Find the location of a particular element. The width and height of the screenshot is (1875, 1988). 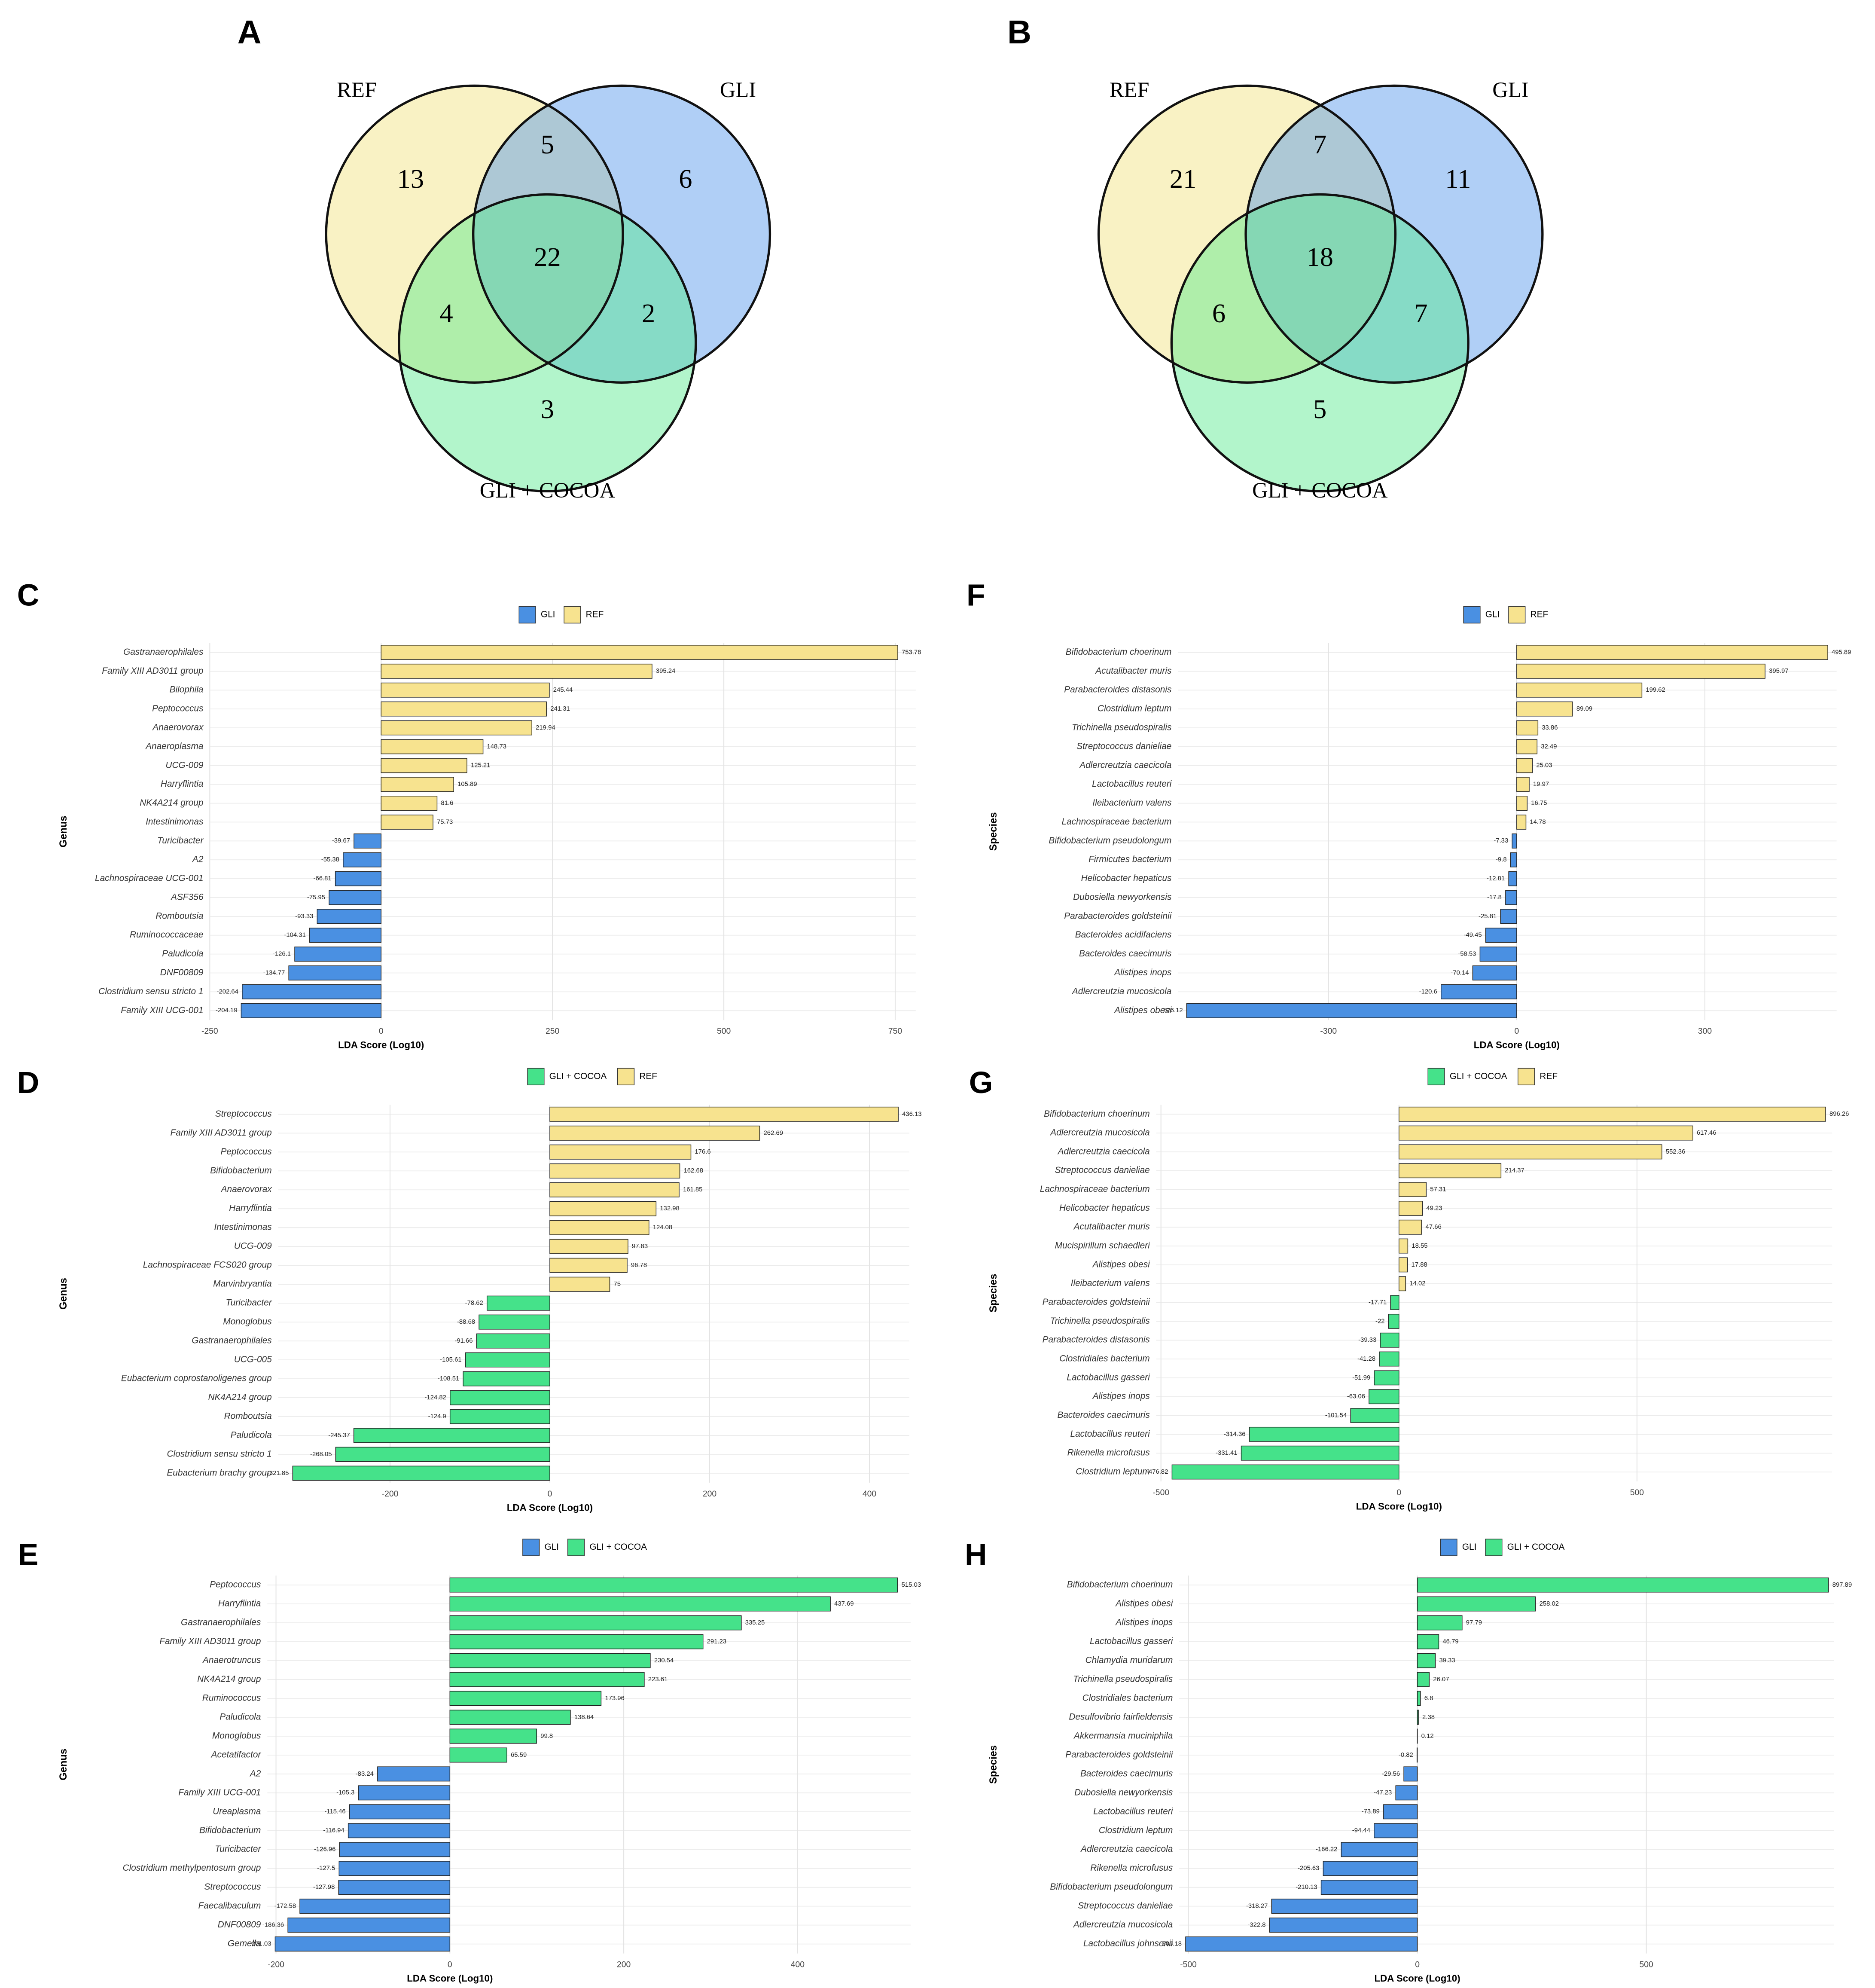

value-label: 896.26 is located at coordinates (1839, 1114).